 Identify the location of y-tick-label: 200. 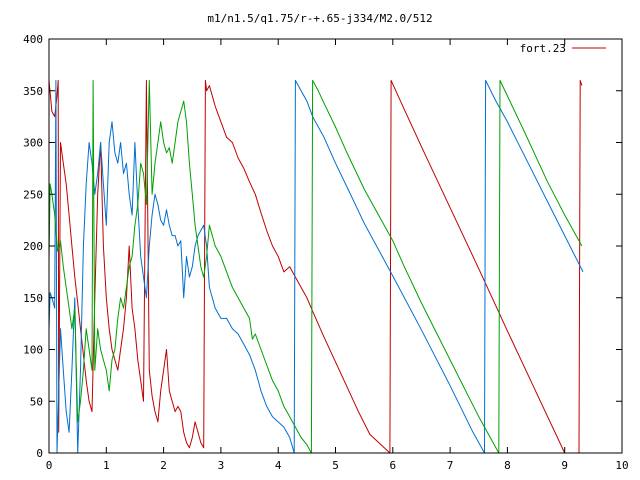
(33, 246).